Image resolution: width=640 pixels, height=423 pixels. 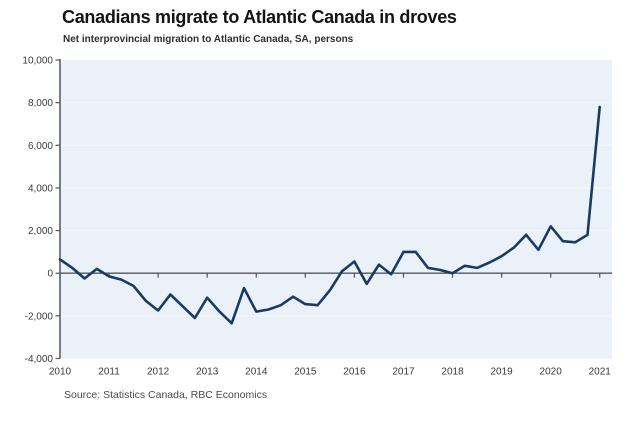 I want to click on y-tick-label: 0, so click(x=50, y=274).